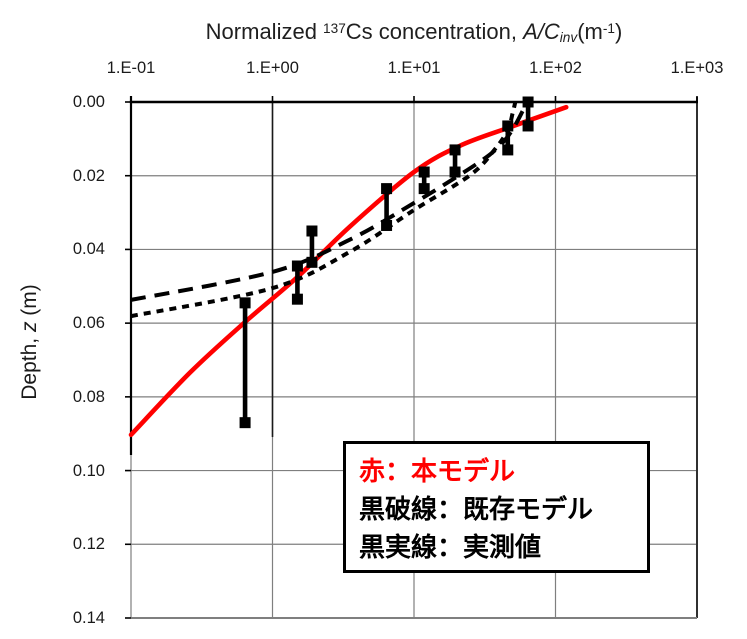  I want to click on y-axis-title: Depth, z (m), so click(30, 342).